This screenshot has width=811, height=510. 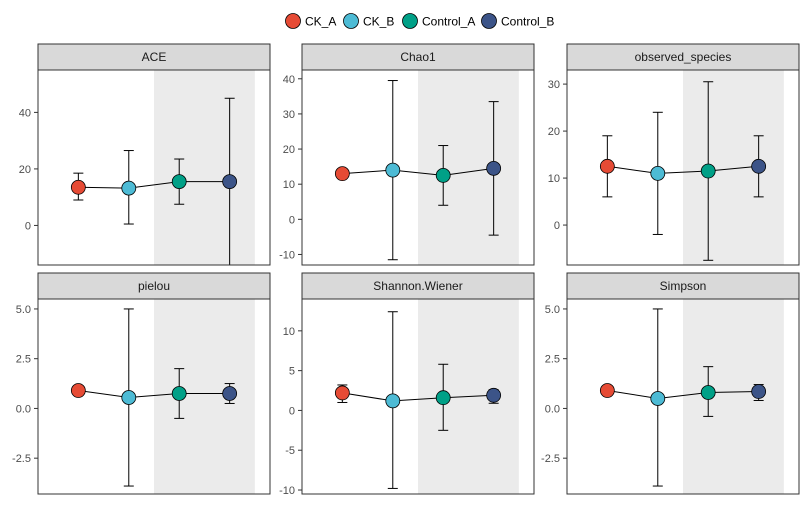 What do you see at coordinates (290, 167) in the screenshot?
I see `y-axis: -10 0 10 20 30 40` at bounding box center [290, 167].